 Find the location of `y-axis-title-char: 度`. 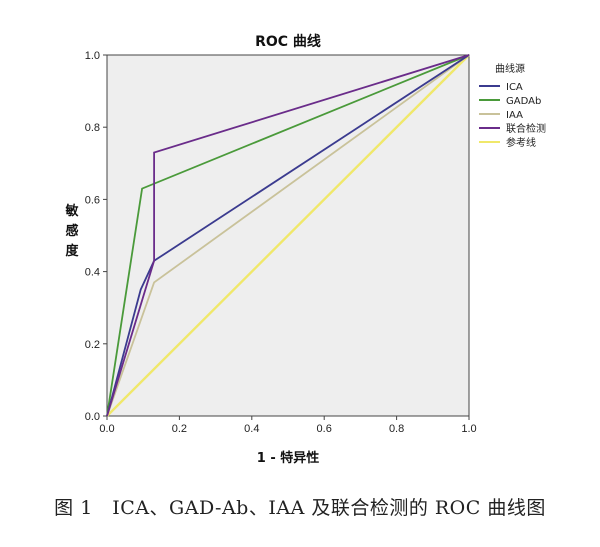

y-axis-title-char: 度 is located at coordinates (72, 251).